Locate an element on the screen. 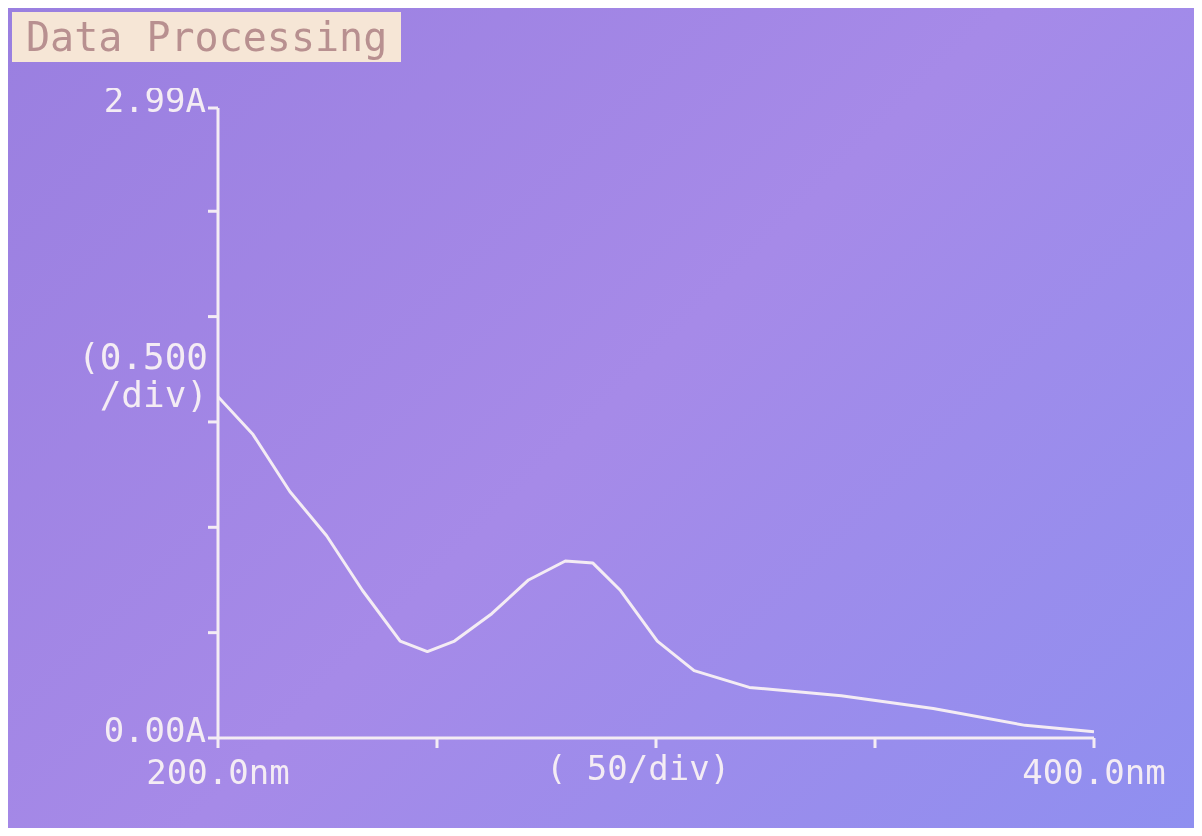 Image resolution: width=1202 pixels, height=836 pixels. y-axis-title: (0.500 /div) is located at coordinates (142, 375).